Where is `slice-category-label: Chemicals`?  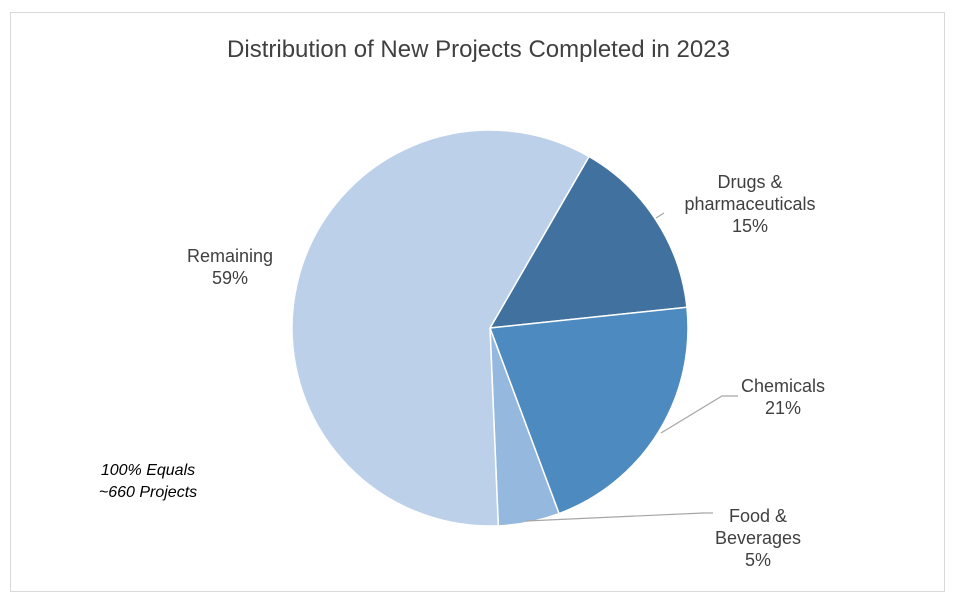
slice-category-label: Chemicals is located at coordinates (783, 386).